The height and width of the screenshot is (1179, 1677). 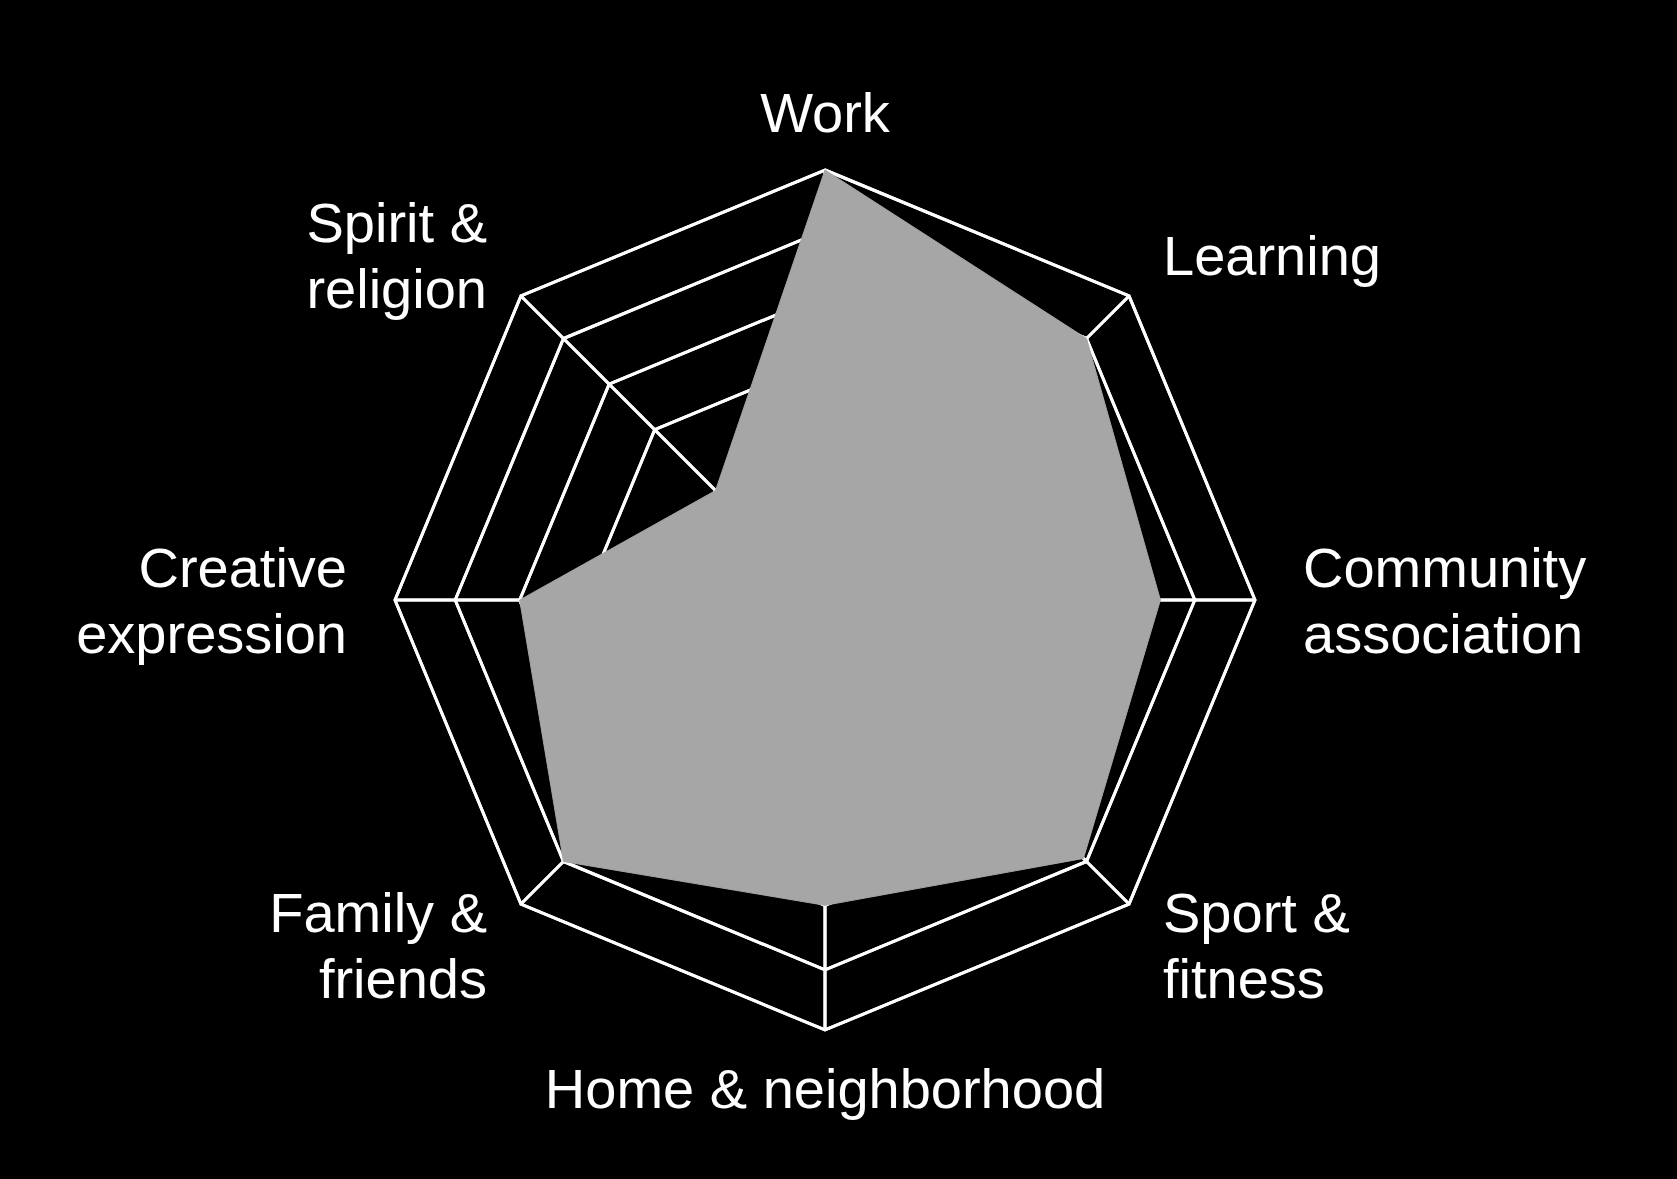 What do you see at coordinates (1272, 255) in the screenshot?
I see `spoke-label: Learning` at bounding box center [1272, 255].